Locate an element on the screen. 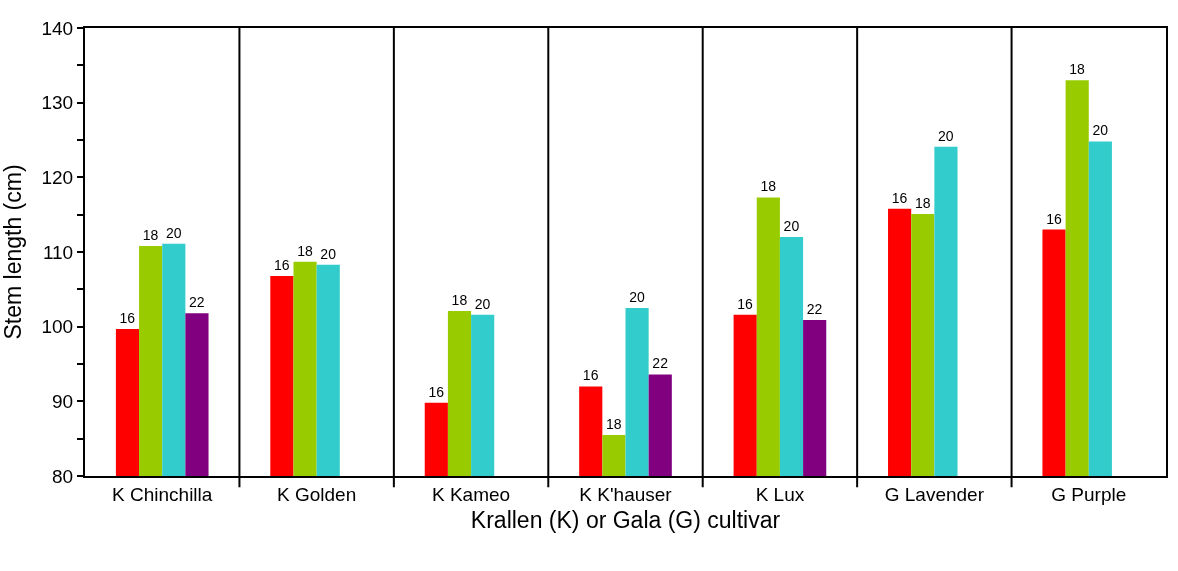 This screenshot has height=571, width=1178. x-tick-label: G Lavender is located at coordinates (934, 494).